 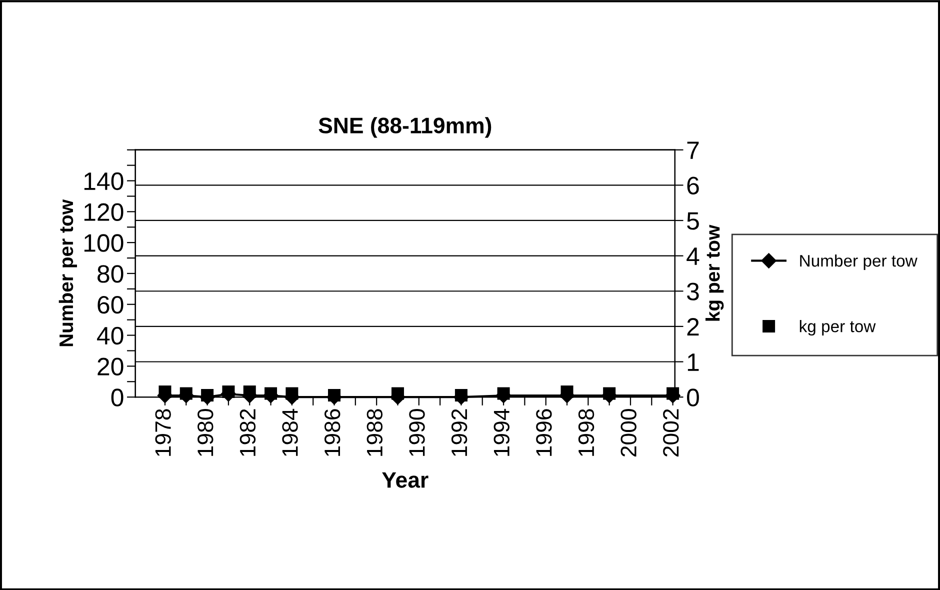 I want to click on legend-label: Number per tow, so click(x=859, y=262).